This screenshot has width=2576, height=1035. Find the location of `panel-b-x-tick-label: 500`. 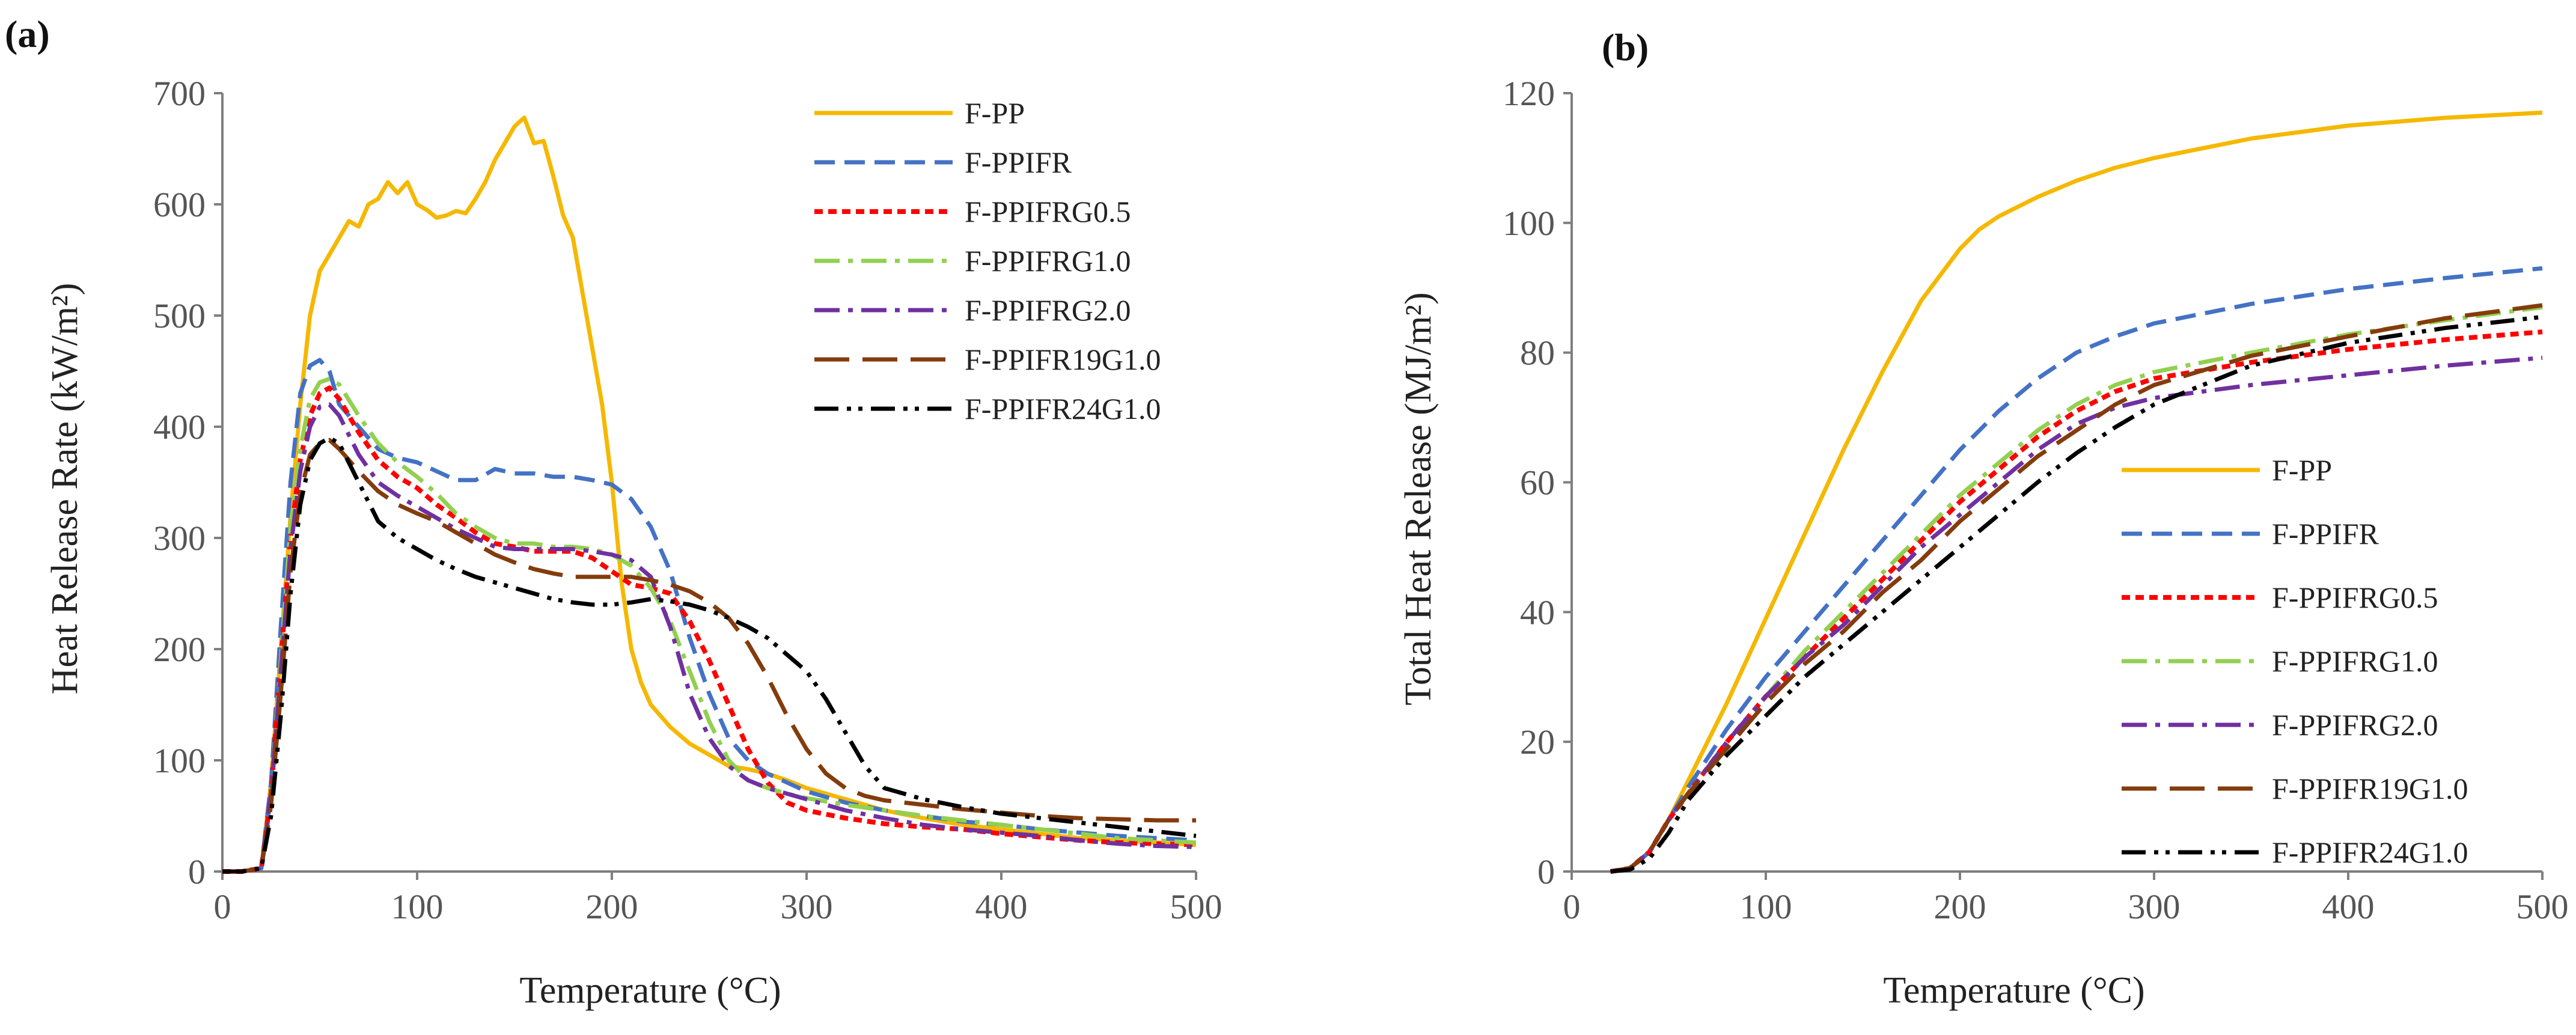

panel-b-x-tick-label: 500 is located at coordinates (2542, 906).